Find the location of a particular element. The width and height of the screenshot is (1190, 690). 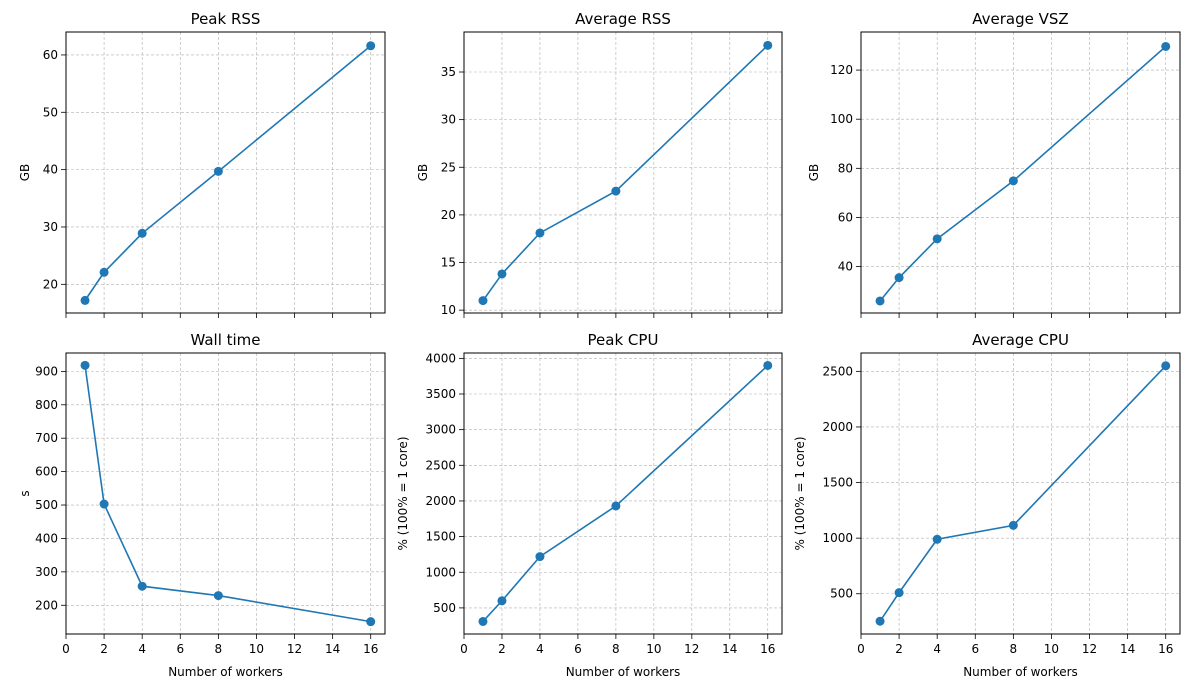

chart-title: Peak CPU is located at coordinates (623, 340).